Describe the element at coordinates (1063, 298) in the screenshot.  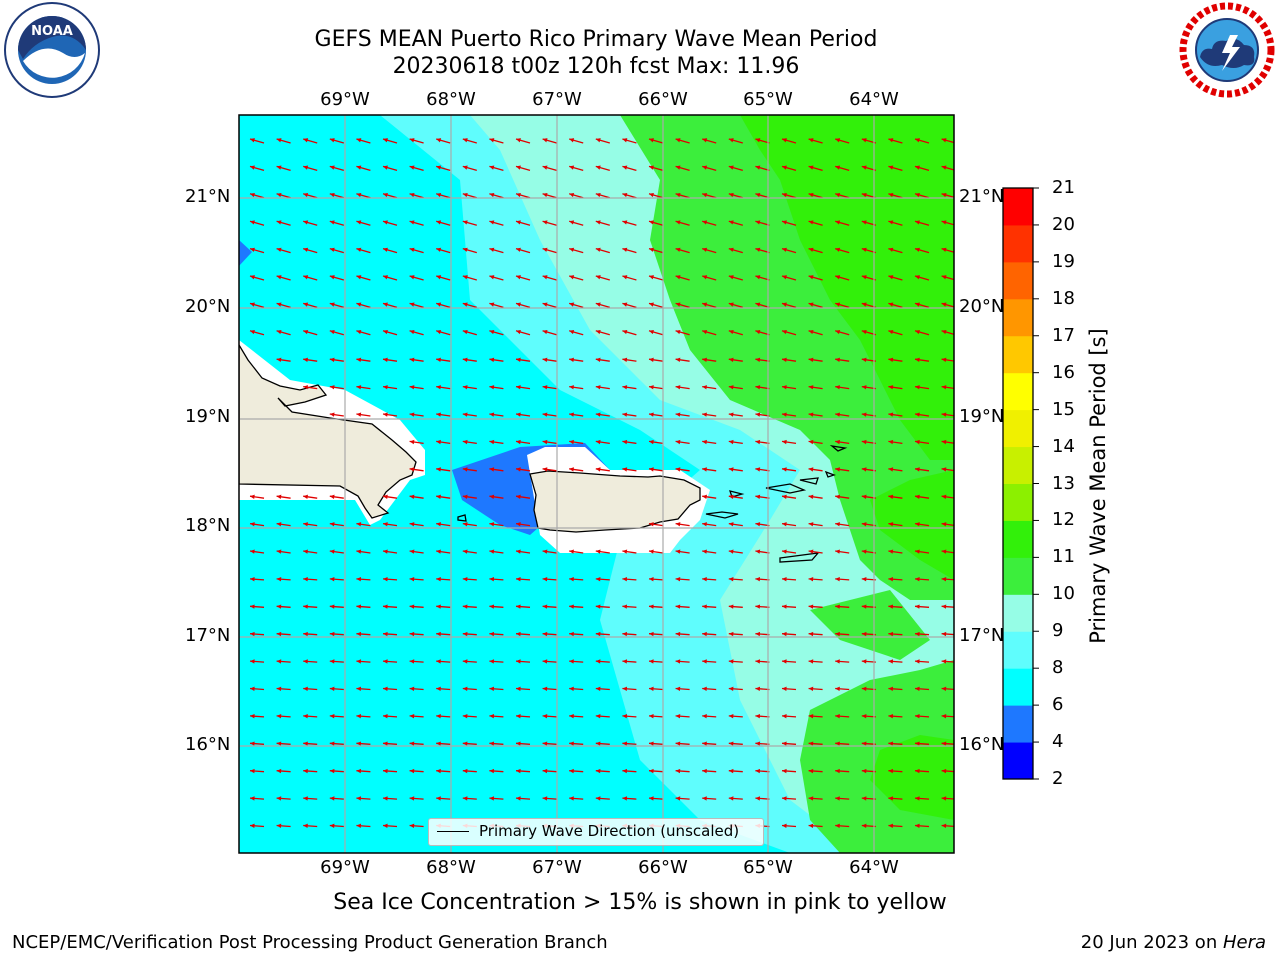
I see `colorbar-tick-label: 18` at that location.